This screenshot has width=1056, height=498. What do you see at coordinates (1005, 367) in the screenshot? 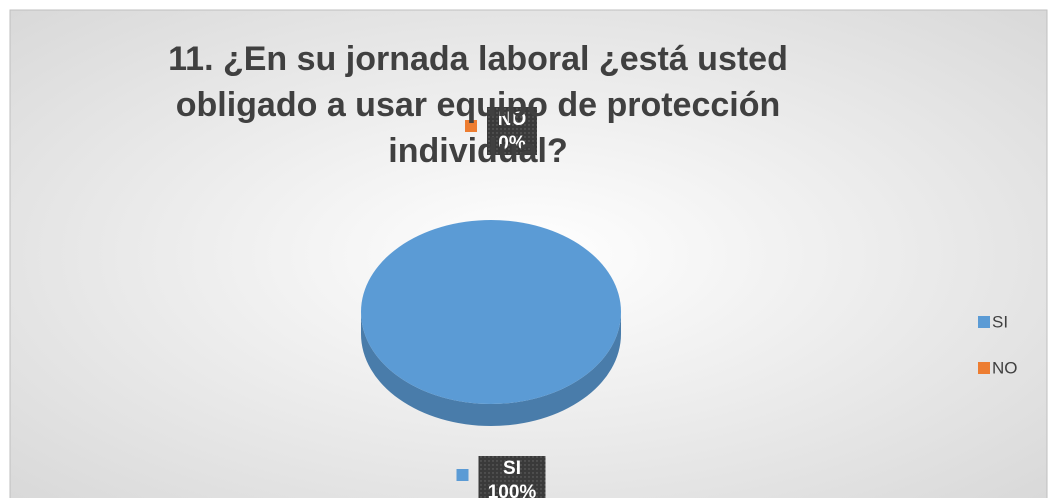
I see `legend-label: NO` at bounding box center [1005, 367].